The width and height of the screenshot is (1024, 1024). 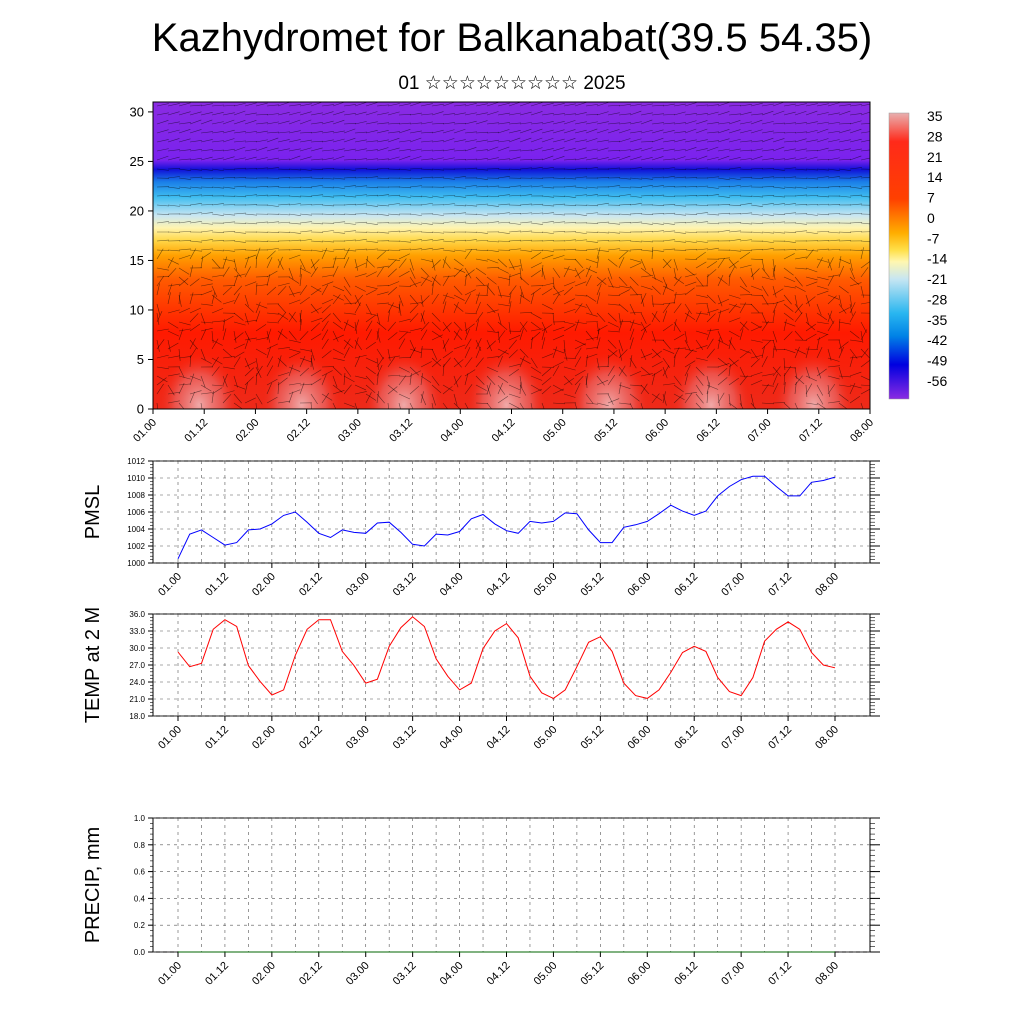 What do you see at coordinates (937, 381) in the screenshot?
I see `colorbar-label: -56` at bounding box center [937, 381].